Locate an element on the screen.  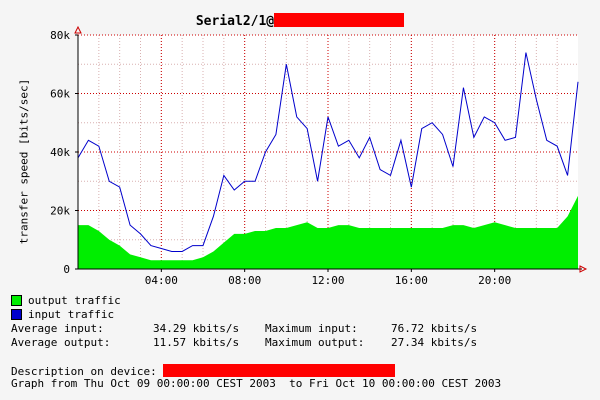
y-tick-label: 80k is located at coordinates (60, 35).